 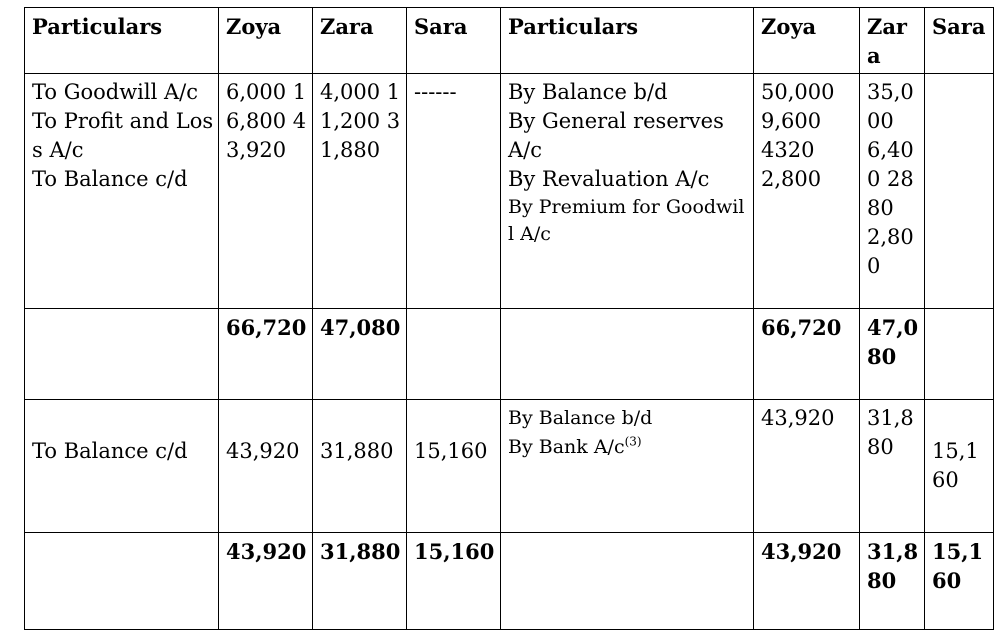 What do you see at coordinates (959, 191) in the screenshot?
I see `right-sara-amounts` at bounding box center [959, 191].